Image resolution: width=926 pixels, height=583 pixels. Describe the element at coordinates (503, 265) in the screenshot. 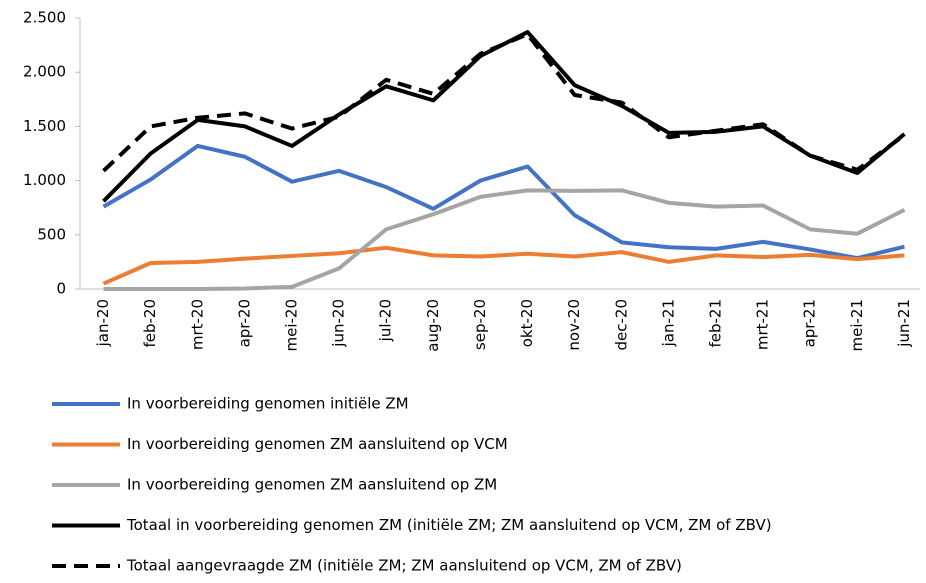

I see `series-line` at that location.